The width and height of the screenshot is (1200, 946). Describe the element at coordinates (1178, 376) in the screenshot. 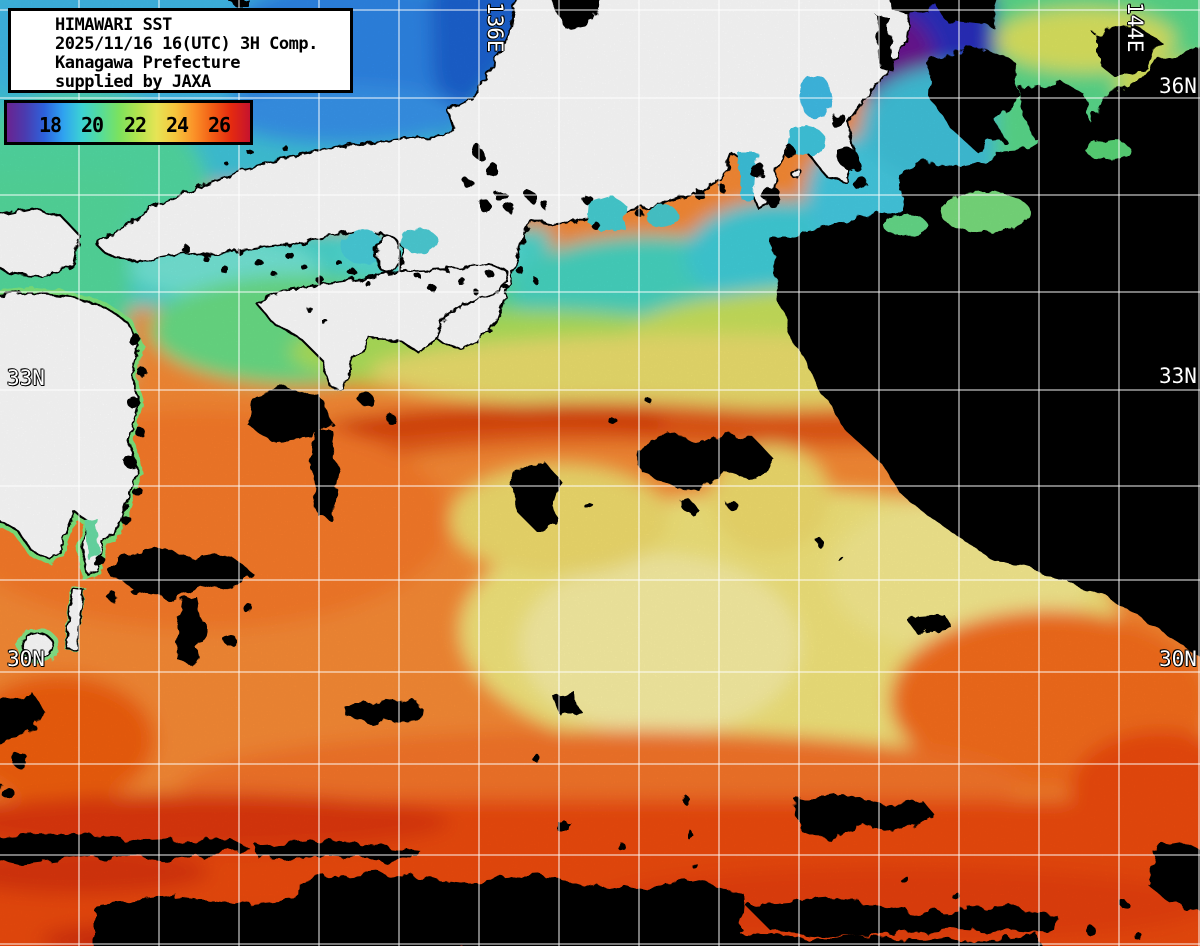

I see `lat-label-33n-right: 33N` at that location.